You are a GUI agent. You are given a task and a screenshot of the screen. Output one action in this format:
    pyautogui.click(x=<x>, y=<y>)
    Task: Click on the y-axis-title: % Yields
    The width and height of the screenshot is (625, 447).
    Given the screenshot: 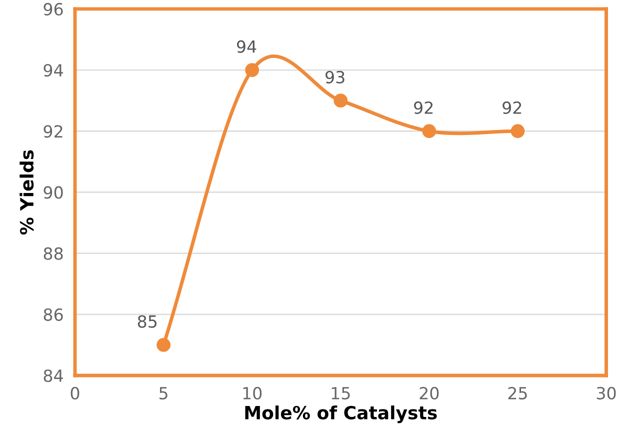 What is the action you would take?
    pyautogui.click(x=27, y=192)
    